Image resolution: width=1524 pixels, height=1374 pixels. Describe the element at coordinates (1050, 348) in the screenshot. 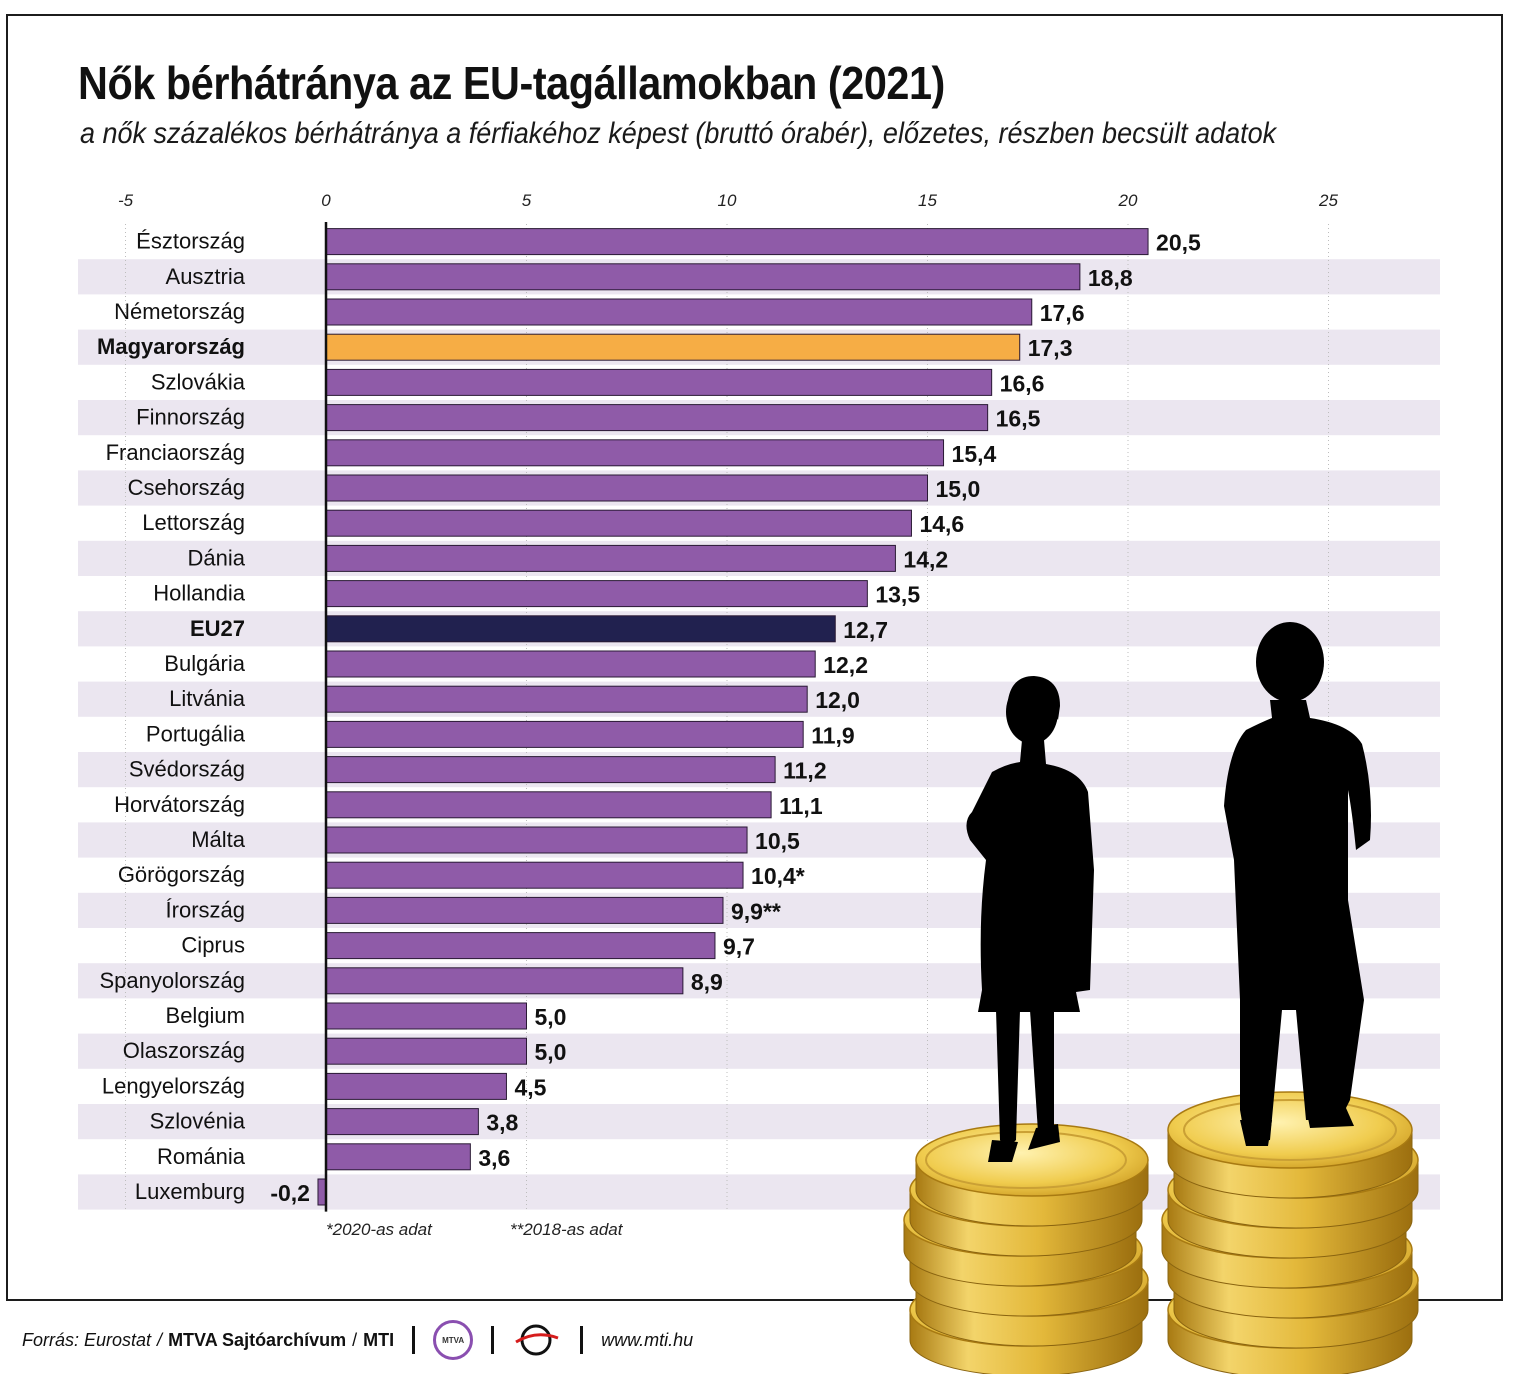

I see `value-label: 17,3` at that location.